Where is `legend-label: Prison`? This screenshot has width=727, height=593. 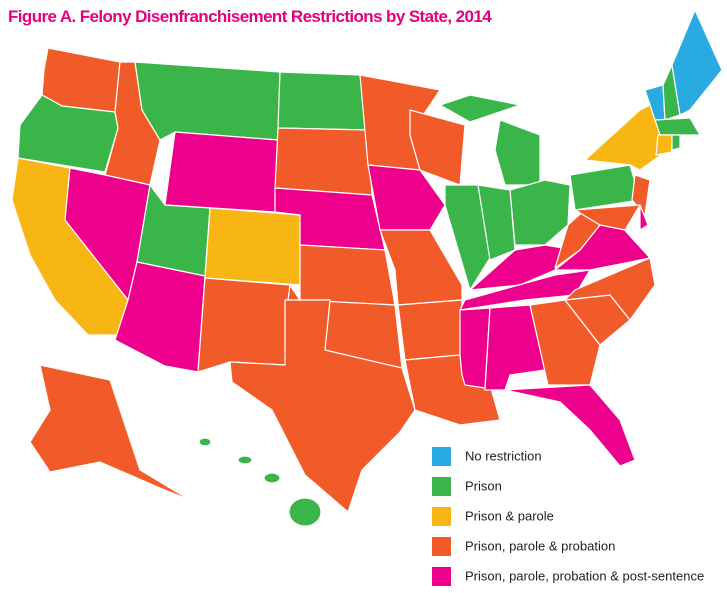
legend-label: Prison is located at coordinates (483, 485).